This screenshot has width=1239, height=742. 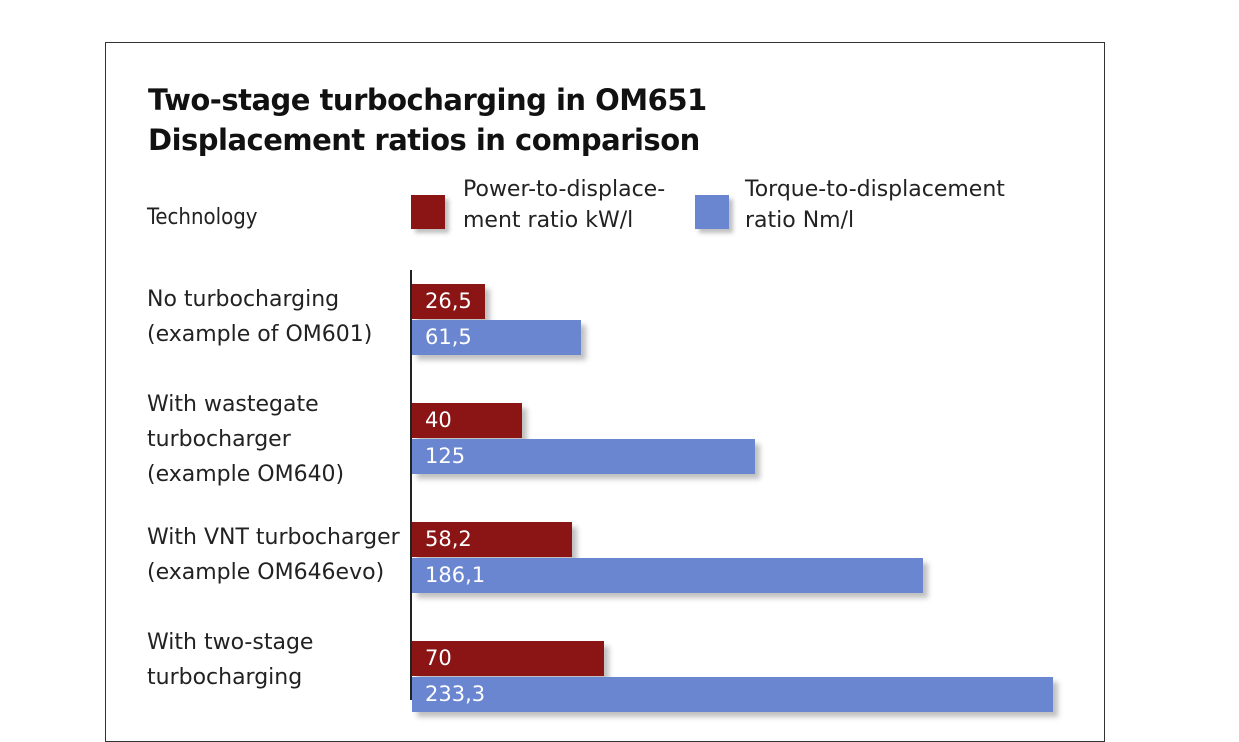 What do you see at coordinates (445, 456) in the screenshot?
I see `value-label-torque-wastegate-turbocharger: 125` at bounding box center [445, 456].